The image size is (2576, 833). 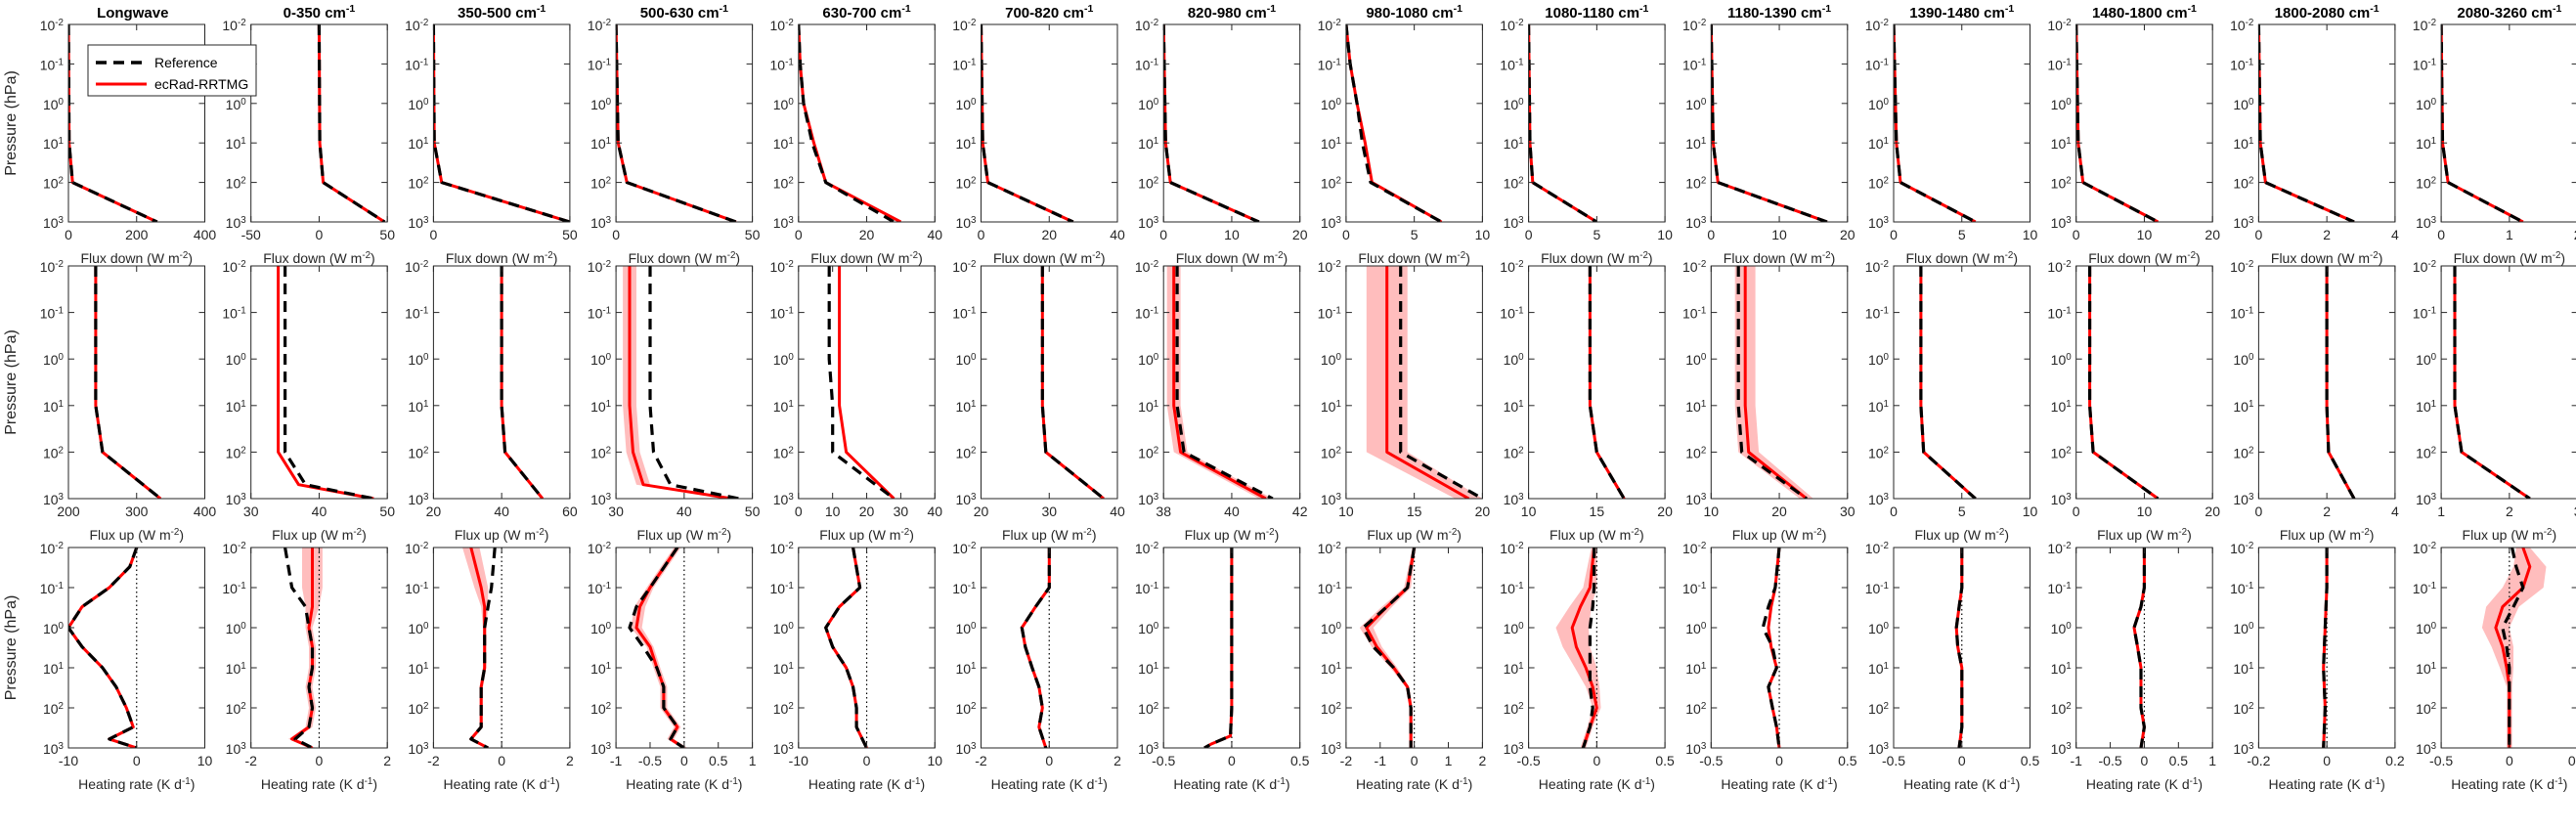 I want to click on x-tick-label: 0.5, so click(x=2030, y=760).